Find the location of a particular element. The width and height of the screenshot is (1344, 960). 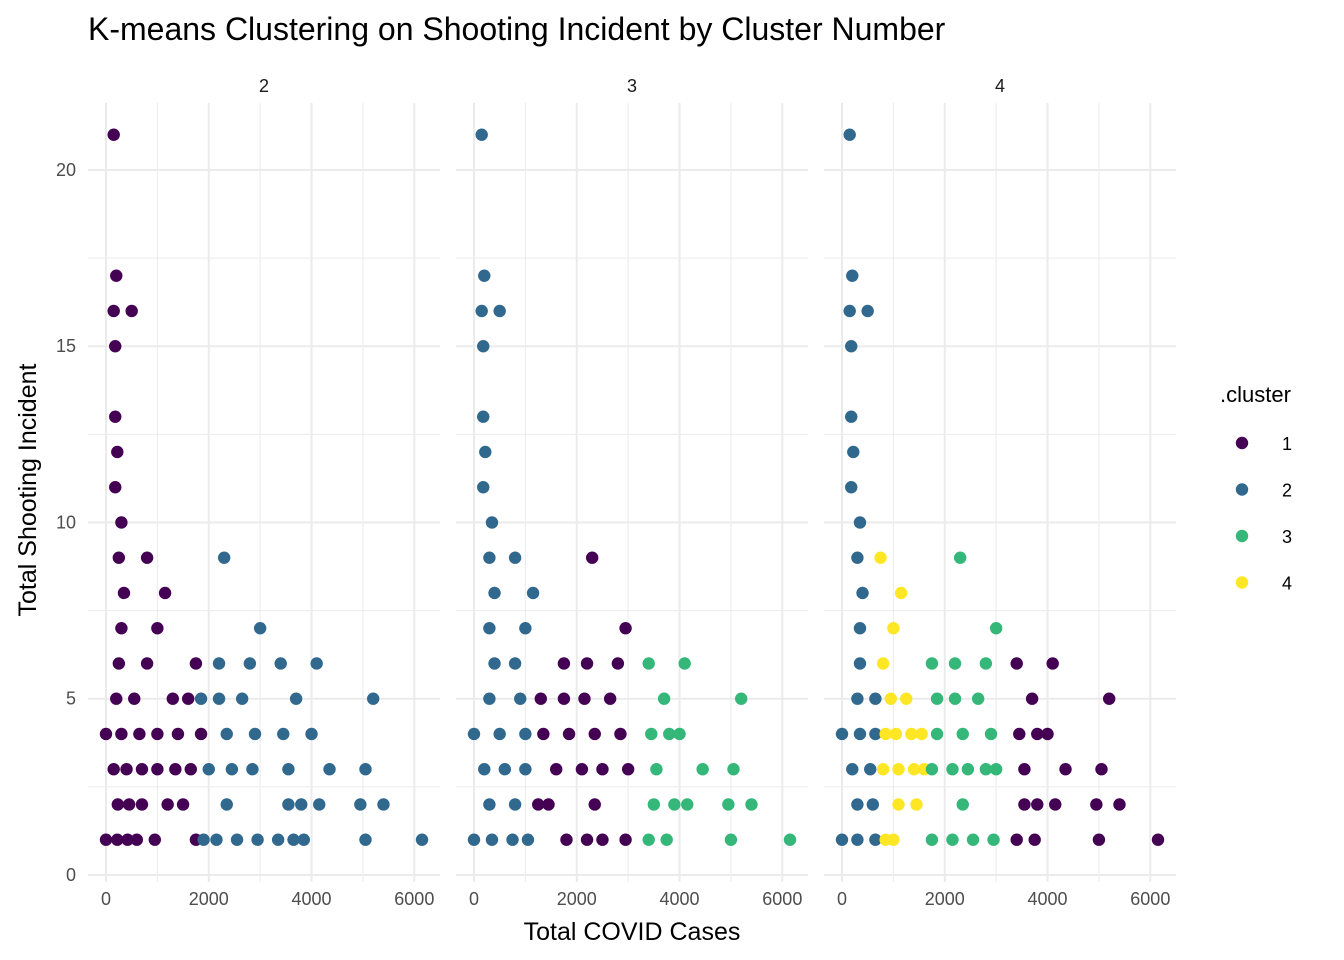

legend-title: .cluster is located at coordinates (1255, 394).